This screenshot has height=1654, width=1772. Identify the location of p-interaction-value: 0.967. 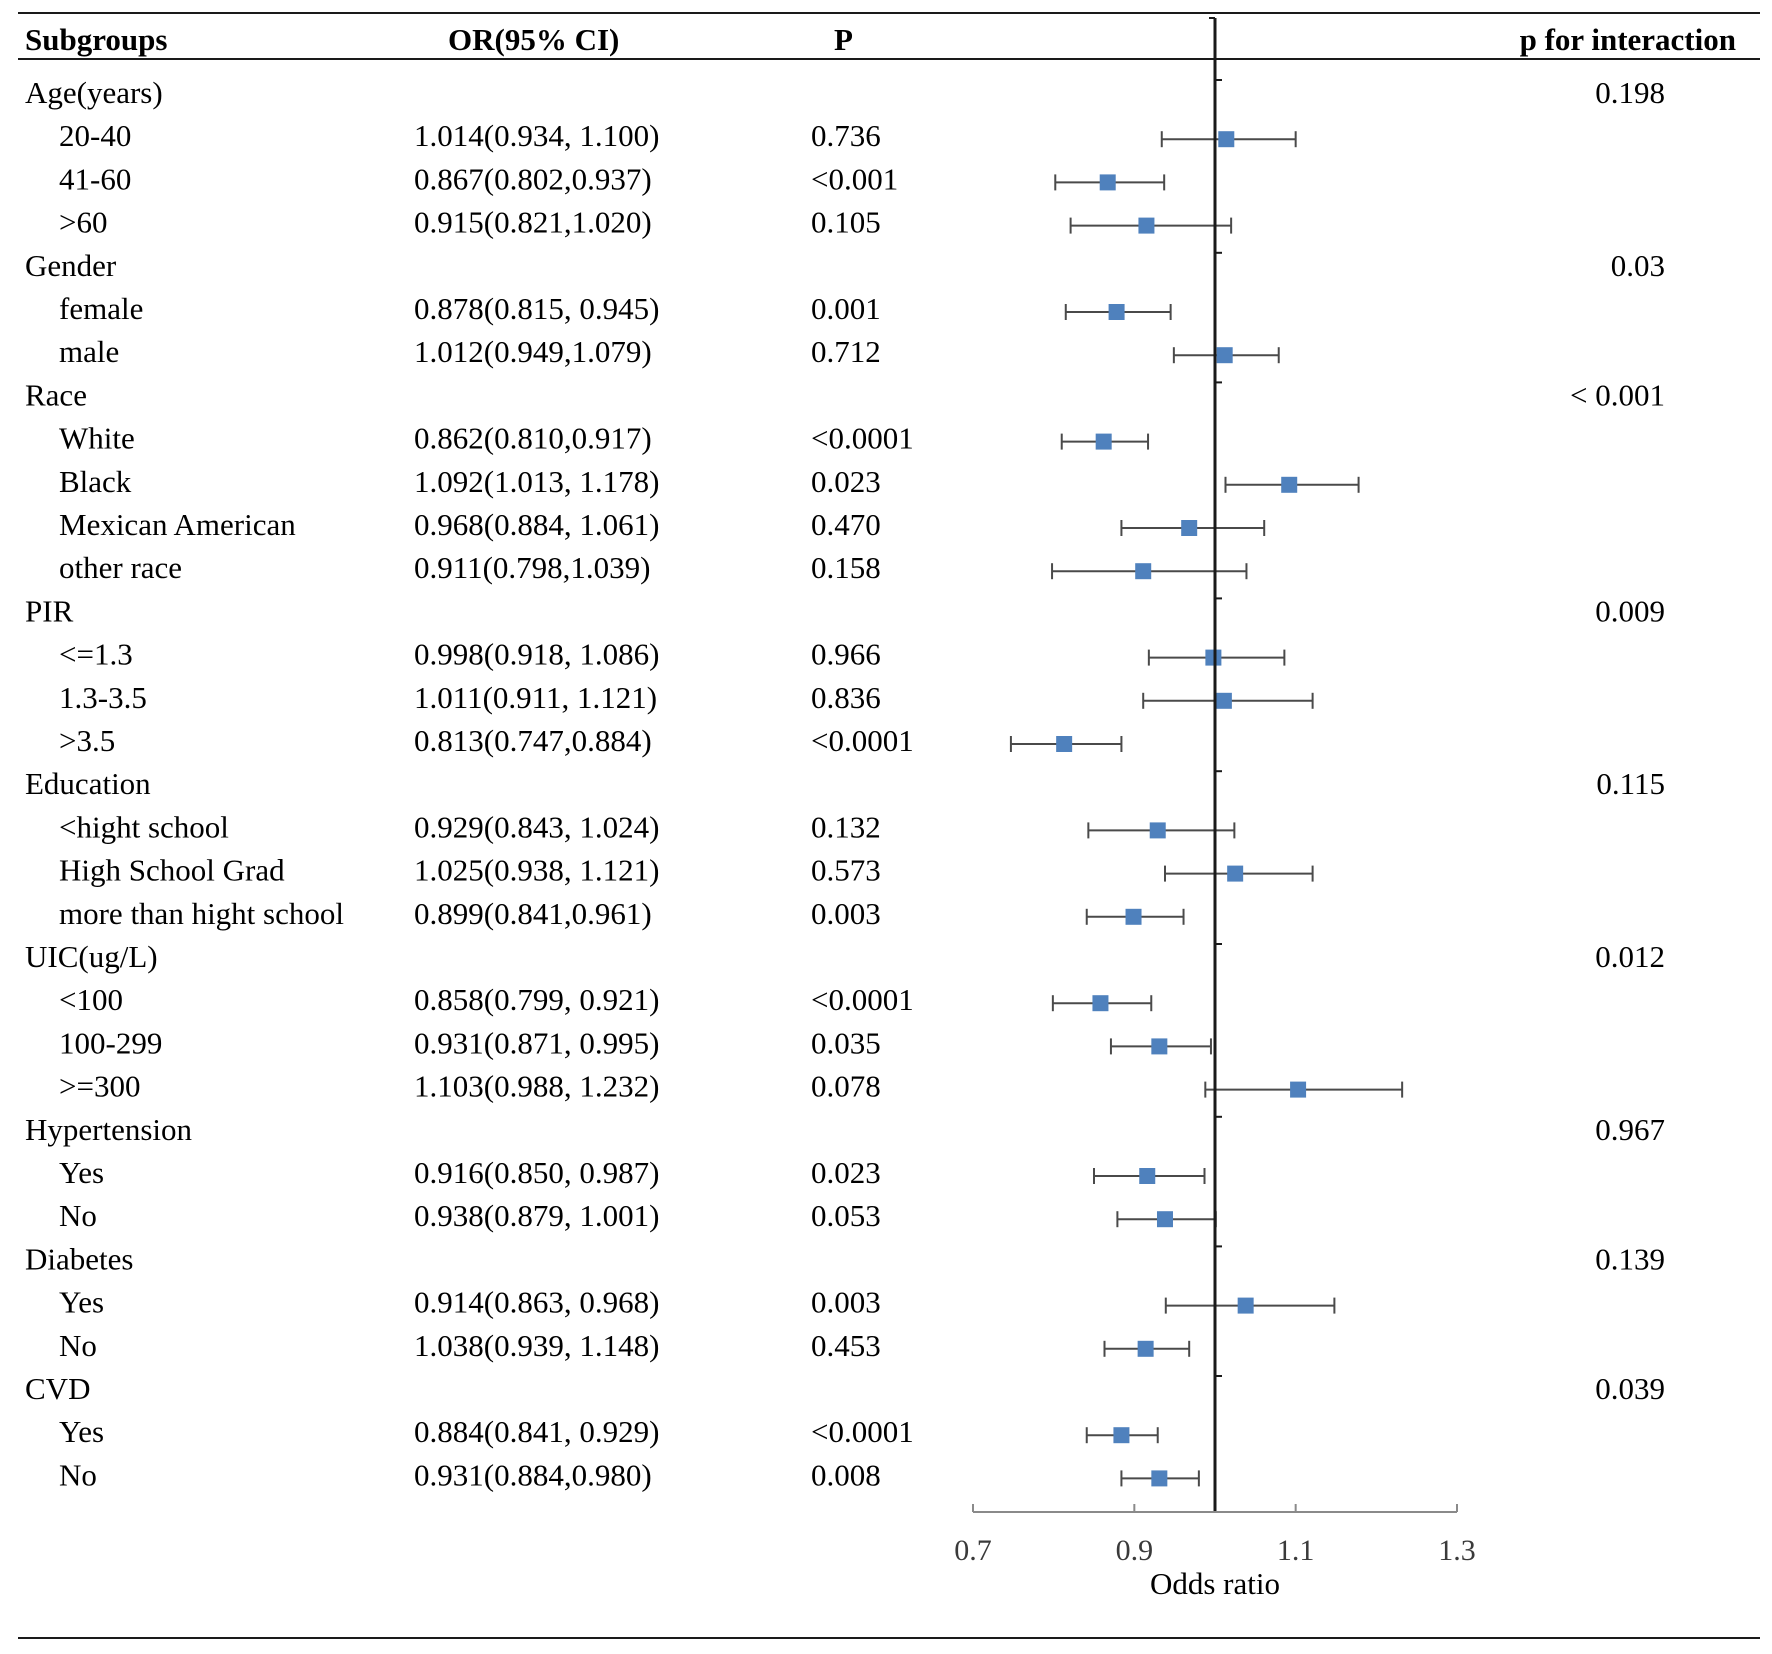
(1630, 1129).